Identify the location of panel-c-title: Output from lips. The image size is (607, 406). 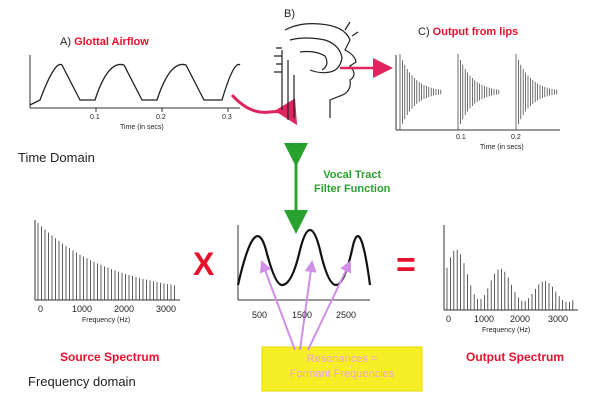
(476, 32).